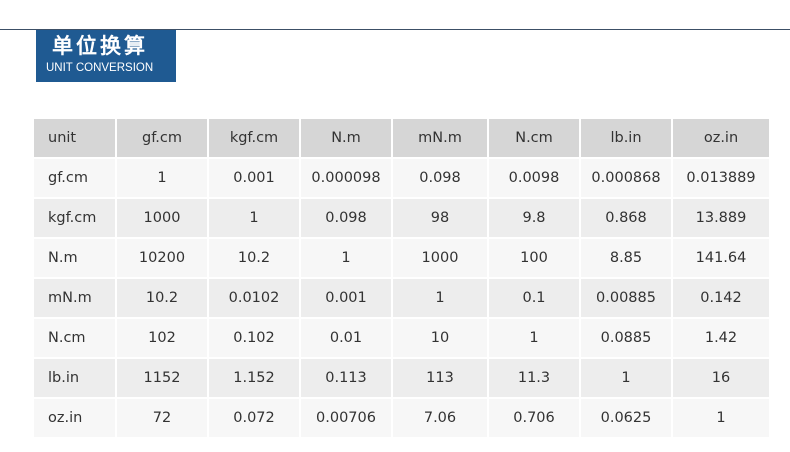  What do you see at coordinates (626, 298) in the screenshot?
I see `table-cell: 0.00885` at bounding box center [626, 298].